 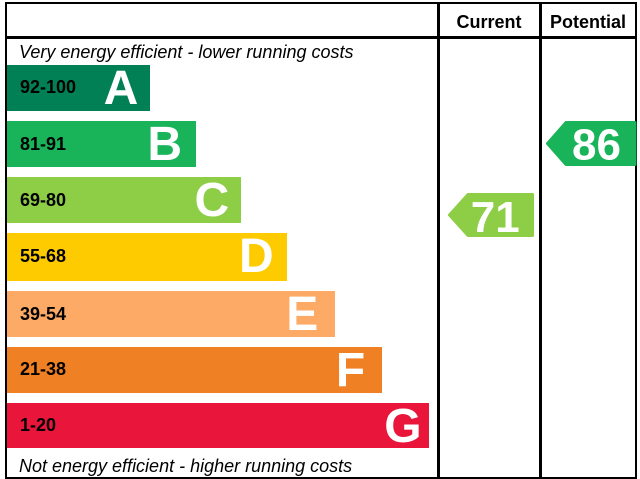 I want to click on svg-text: 71, so click(x=495, y=215).